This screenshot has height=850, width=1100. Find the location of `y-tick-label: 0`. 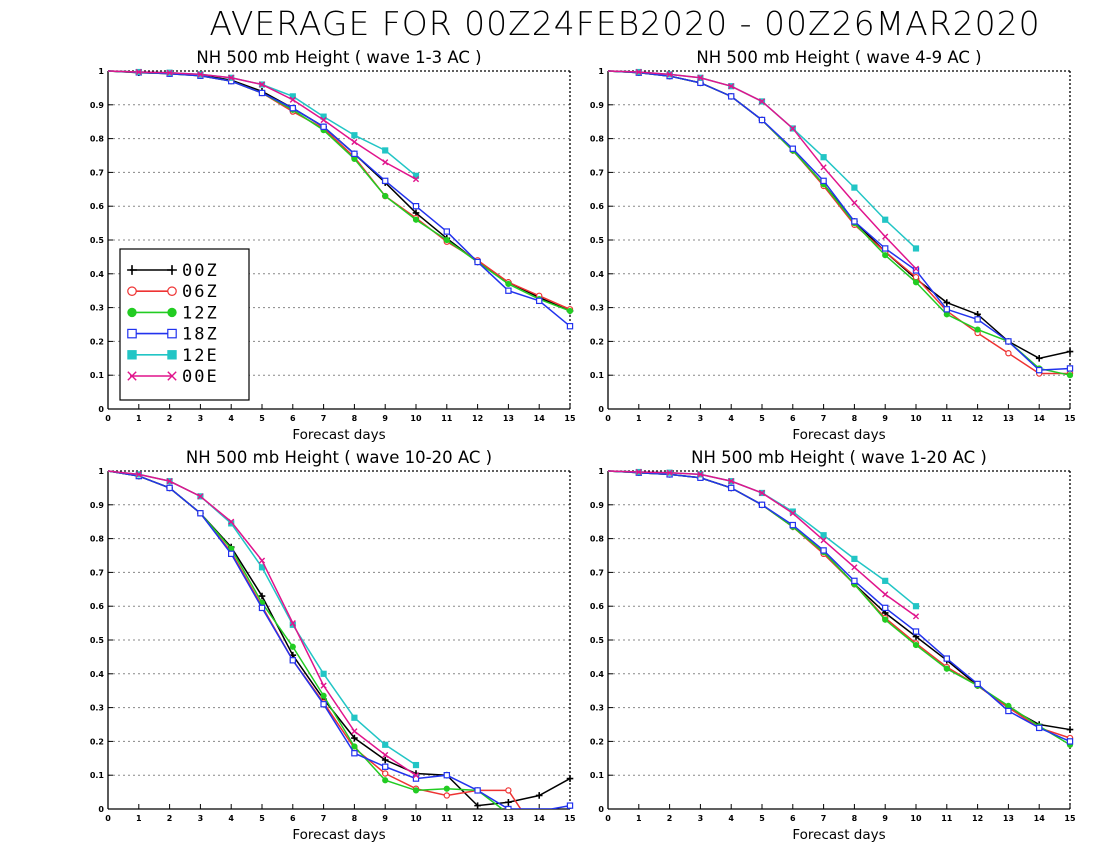

y-tick-label: 0 is located at coordinates (601, 409).